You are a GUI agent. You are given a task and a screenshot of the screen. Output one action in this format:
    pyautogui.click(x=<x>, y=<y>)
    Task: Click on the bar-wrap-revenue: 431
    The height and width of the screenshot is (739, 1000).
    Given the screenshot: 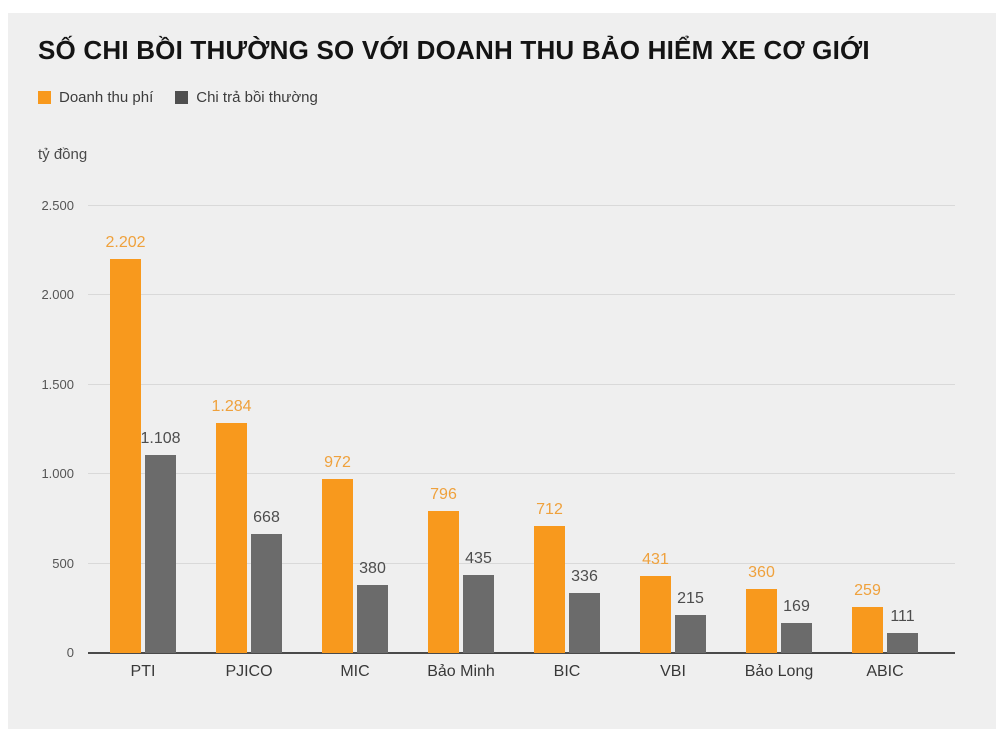 What is the action you would take?
    pyautogui.click(x=655, y=602)
    